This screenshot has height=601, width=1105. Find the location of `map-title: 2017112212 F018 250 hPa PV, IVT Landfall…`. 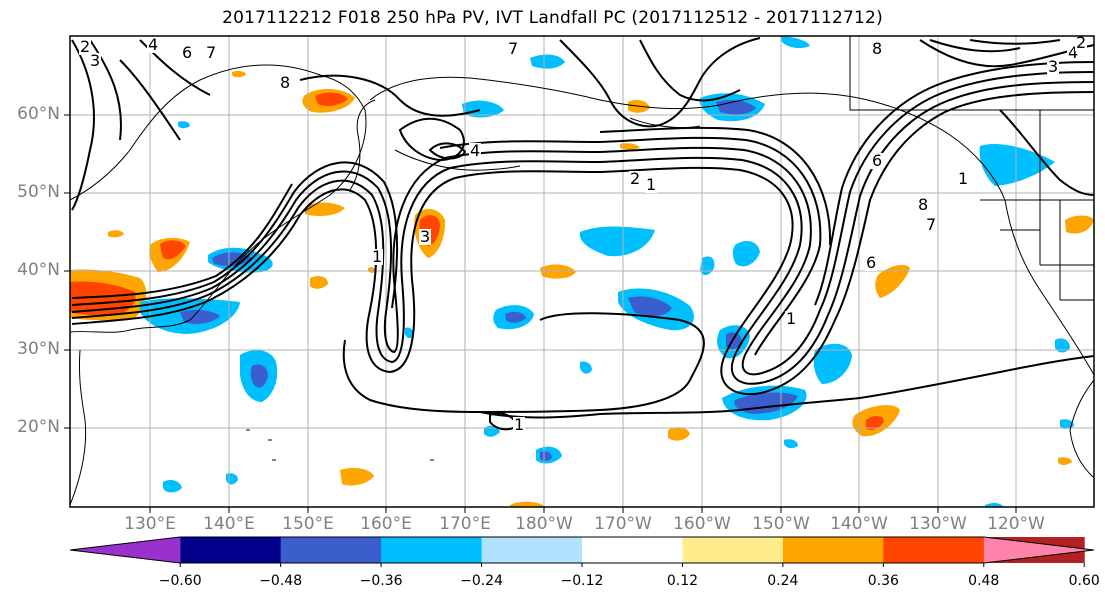

map-title: 2017112212 F018 250 hPa PV, IVT Landfall… is located at coordinates (552, 18).